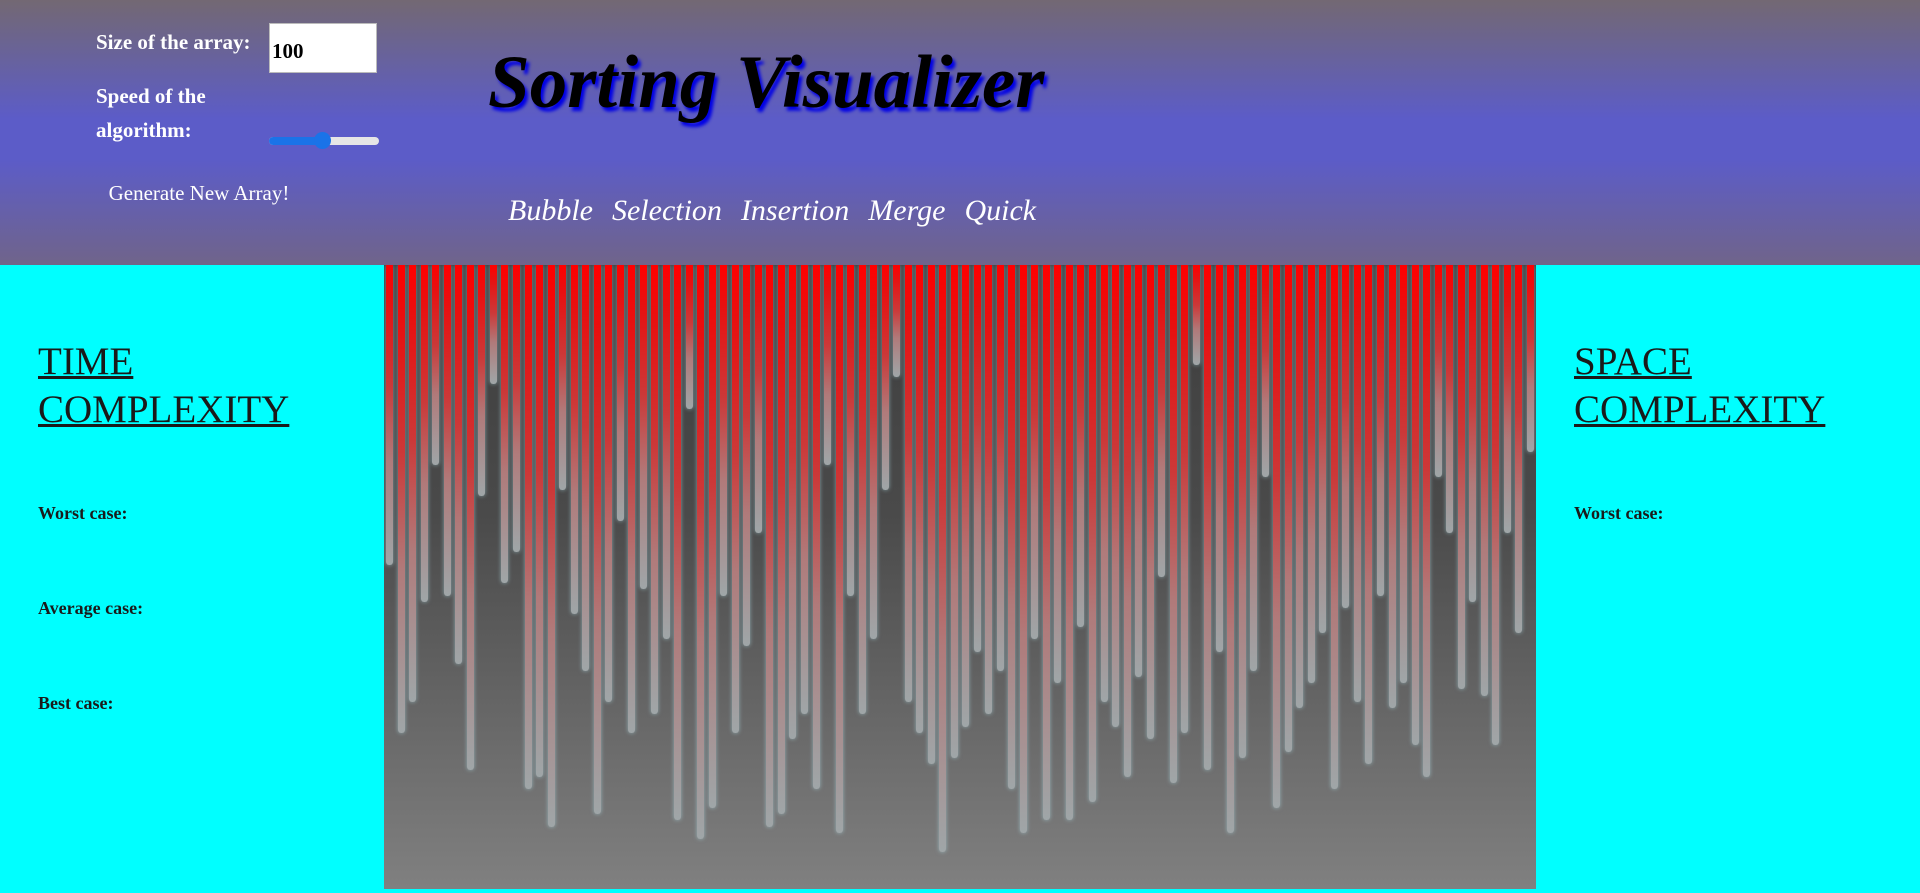  Describe the element at coordinates (173, 42) in the screenshot. I see `size-label: Size of the array:` at that location.